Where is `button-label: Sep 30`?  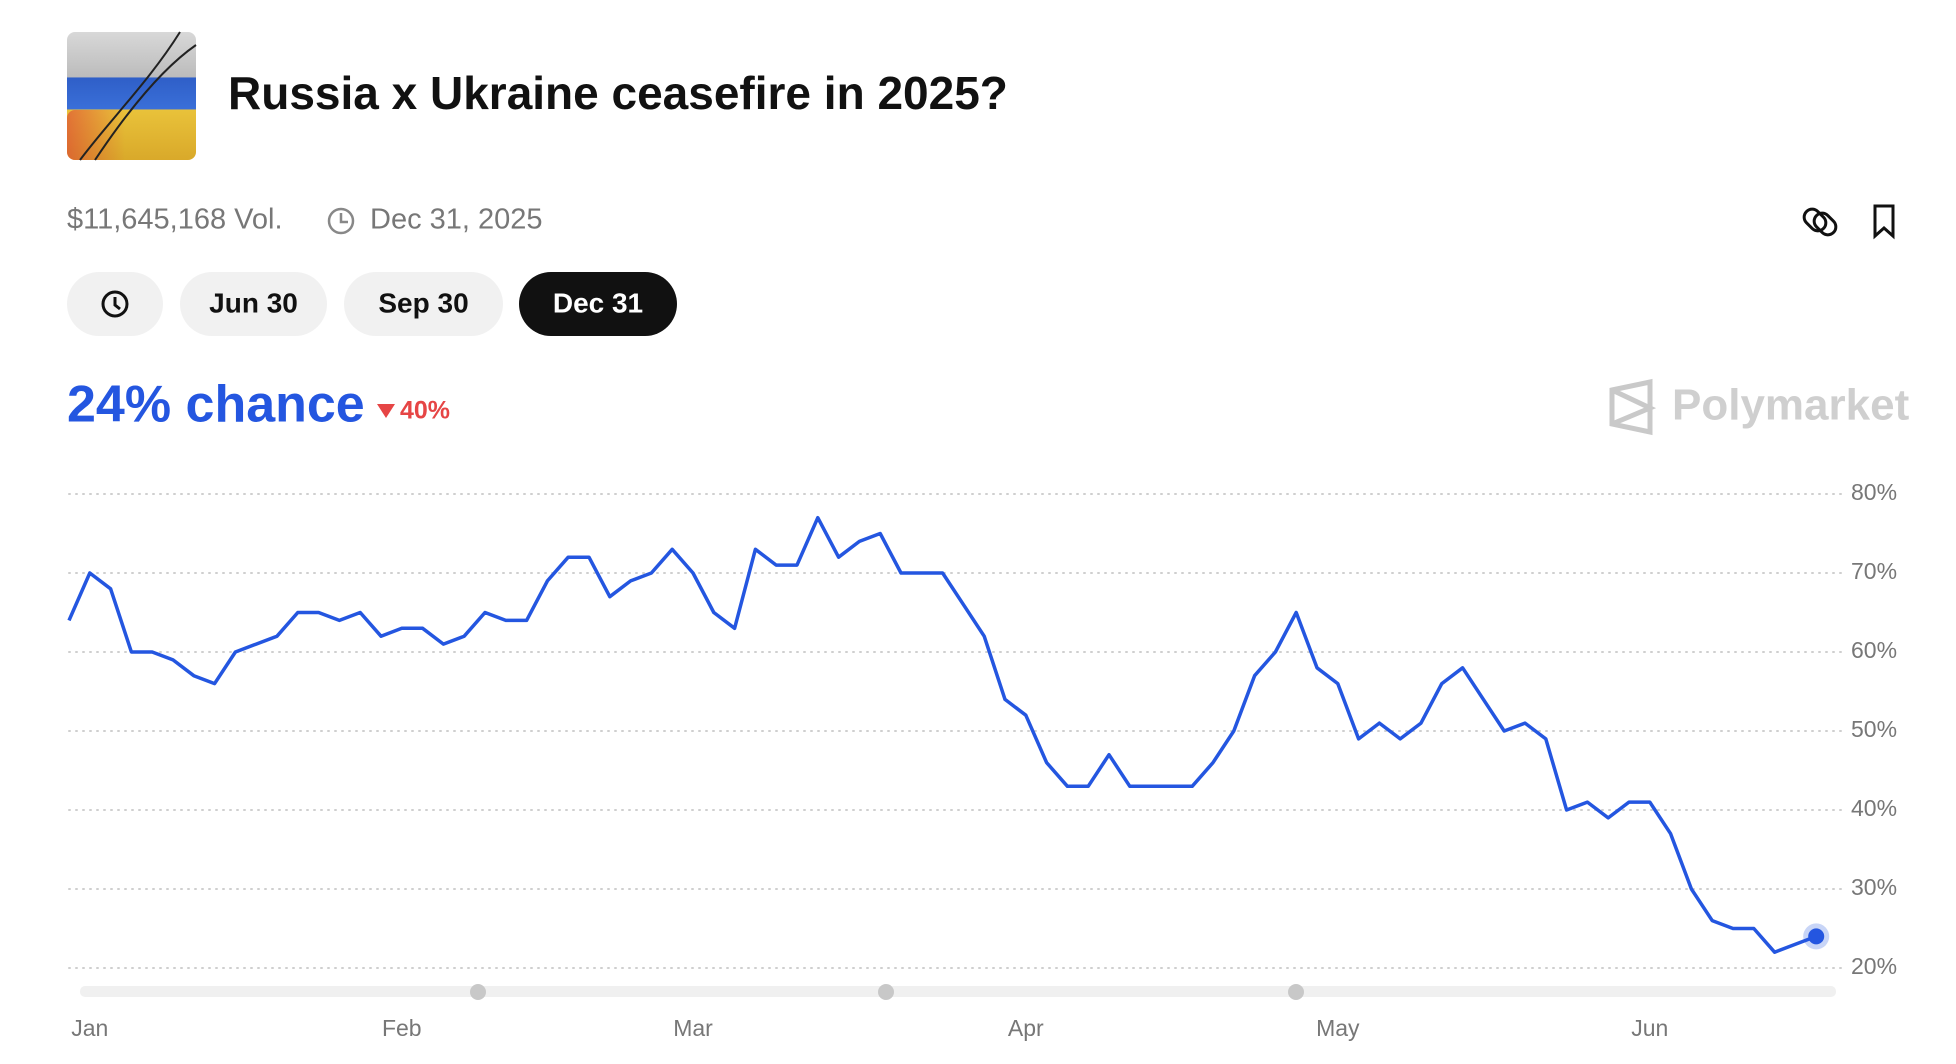 button-label: Sep 30 is located at coordinates (423, 302).